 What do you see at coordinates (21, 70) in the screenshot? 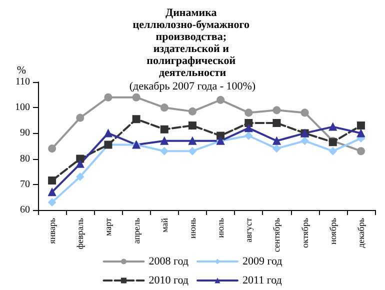
I see `y-axis-title: %` at bounding box center [21, 70].